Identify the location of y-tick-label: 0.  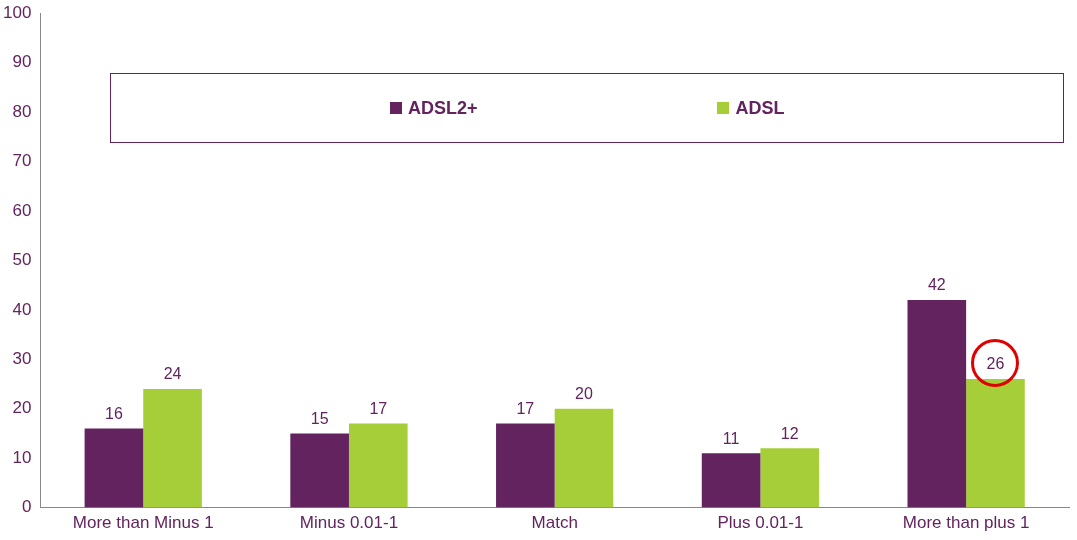
(26, 507).